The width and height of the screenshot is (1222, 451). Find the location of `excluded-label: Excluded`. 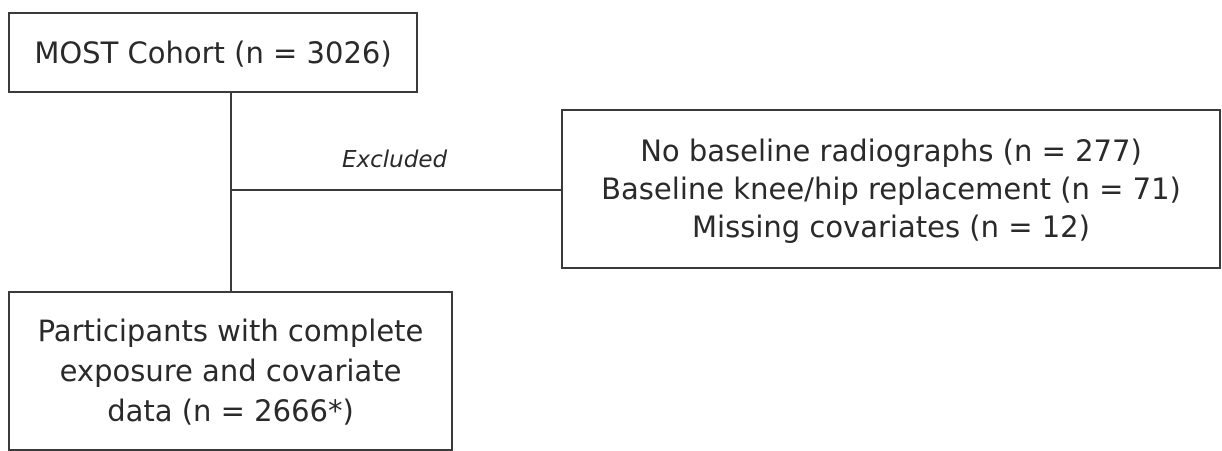

excluded-label: Excluded is located at coordinates (395, 160).